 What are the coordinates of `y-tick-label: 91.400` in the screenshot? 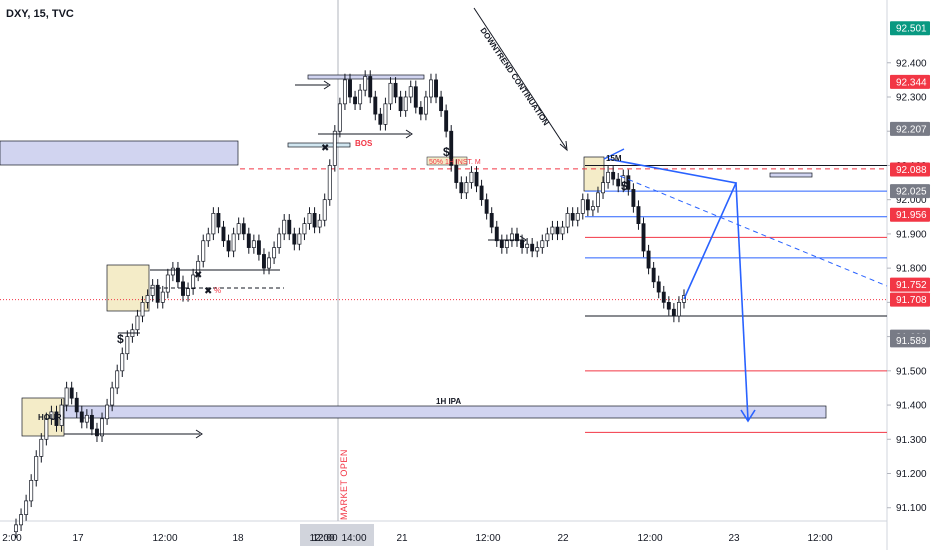 It's located at (911, 406).